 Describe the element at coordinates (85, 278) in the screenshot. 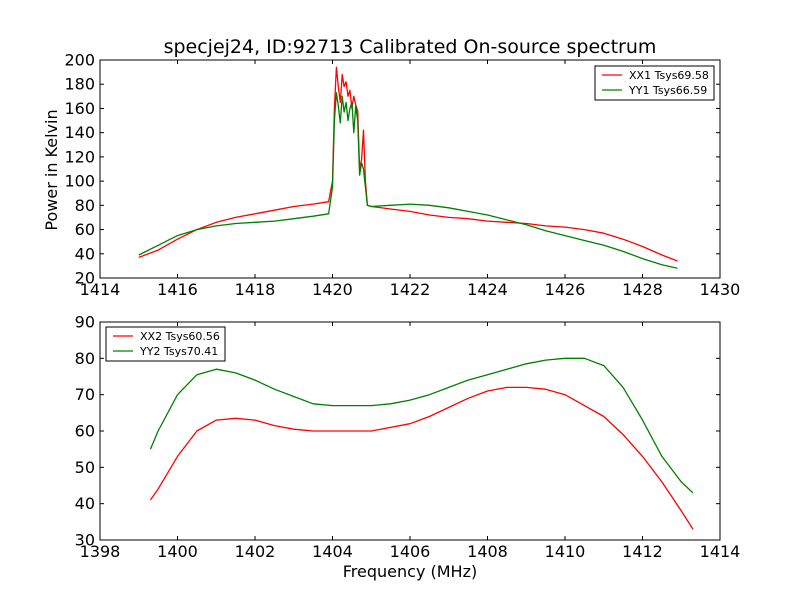

I see `y-tick-label: 20` at that location.